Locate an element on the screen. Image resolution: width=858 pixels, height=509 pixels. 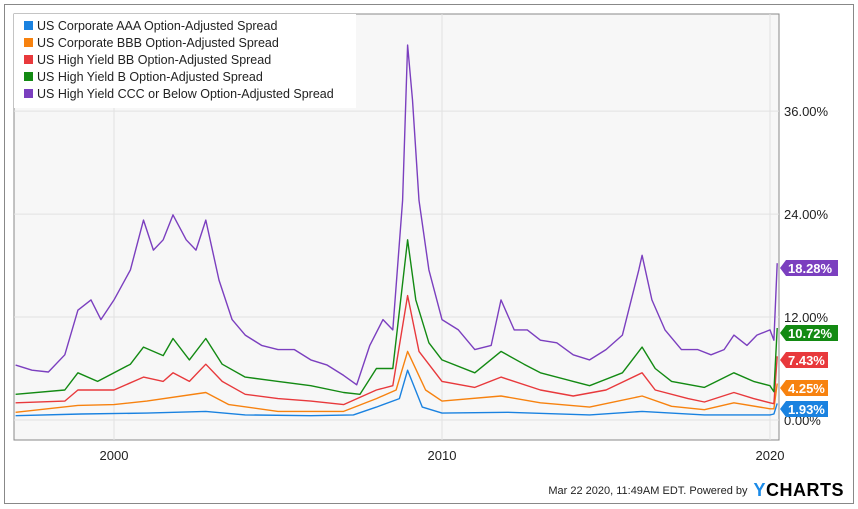
legend-item: US Corporate BBB Option-Adjusted Spread is located at coordinates (185, 42).